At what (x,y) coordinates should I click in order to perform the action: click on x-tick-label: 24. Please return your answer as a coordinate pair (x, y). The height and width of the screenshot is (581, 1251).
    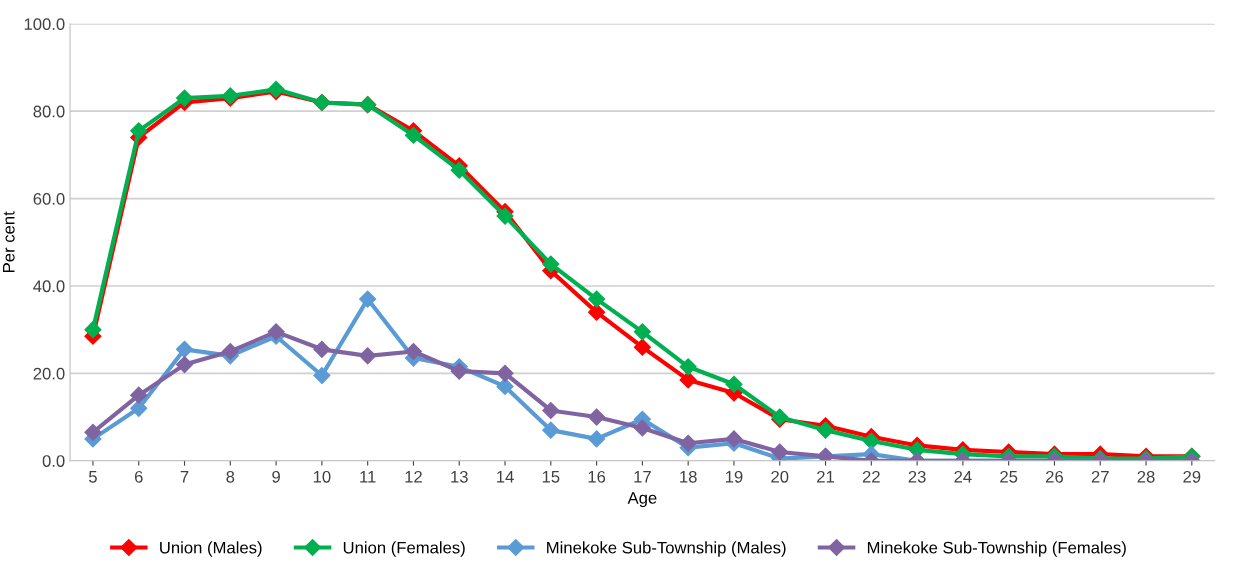
    Looking at the image, I should click on (963, 476).